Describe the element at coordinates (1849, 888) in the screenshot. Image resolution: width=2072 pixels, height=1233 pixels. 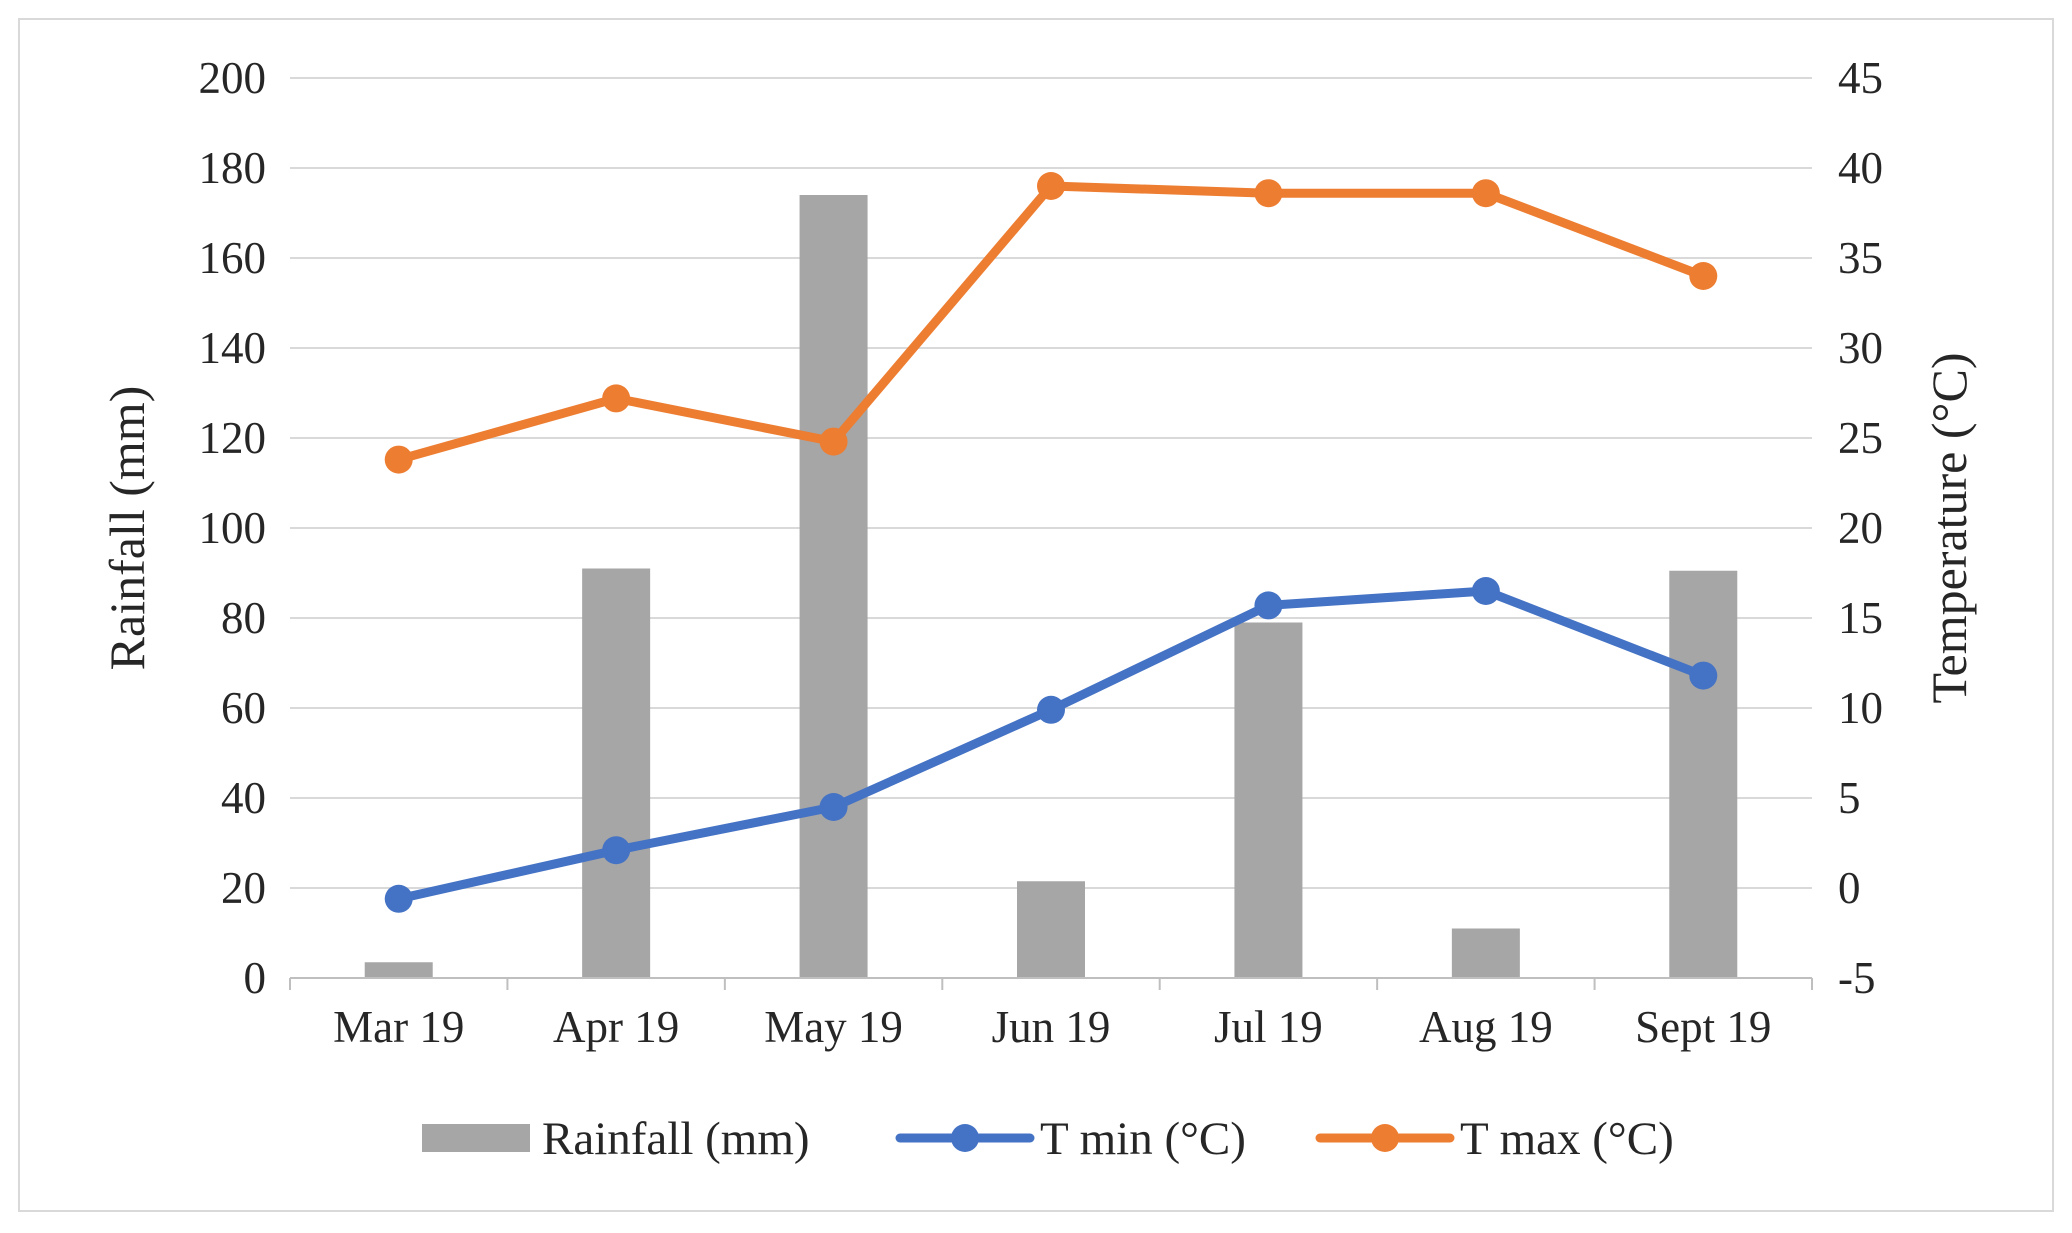
I see `right-tick-label: 0` at that location.